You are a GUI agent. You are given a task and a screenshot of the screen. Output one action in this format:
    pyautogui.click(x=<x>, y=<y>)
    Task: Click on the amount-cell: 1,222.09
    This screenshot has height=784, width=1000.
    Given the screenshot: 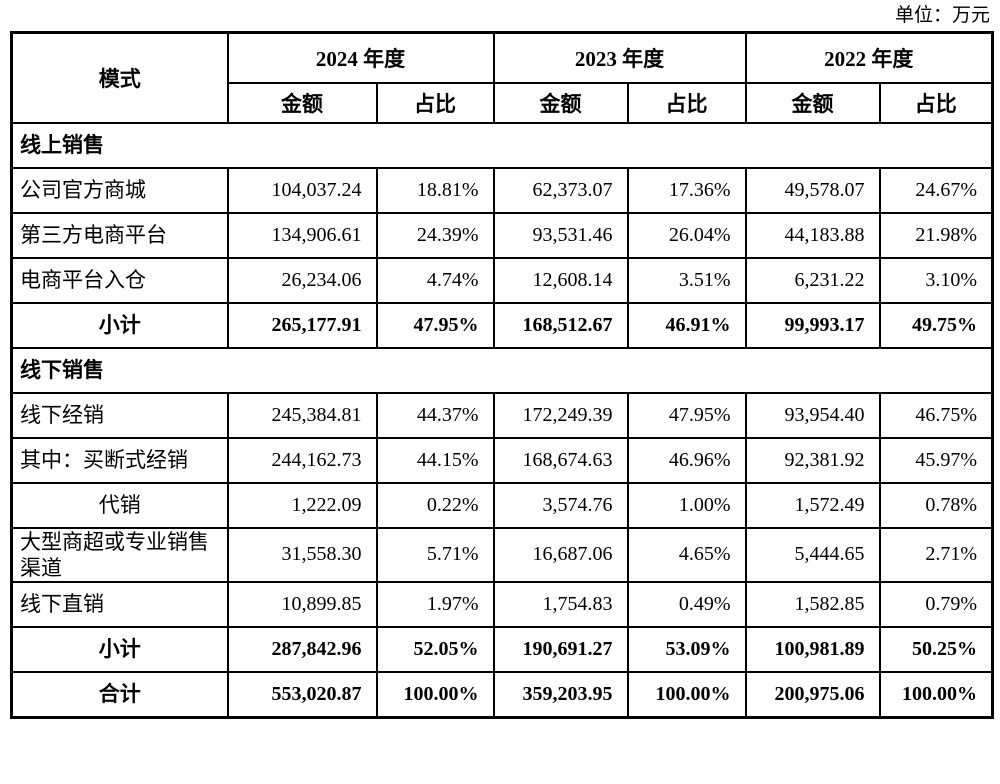 What is the action you would take?
    pyautogui.click(x=302, y=505)
    